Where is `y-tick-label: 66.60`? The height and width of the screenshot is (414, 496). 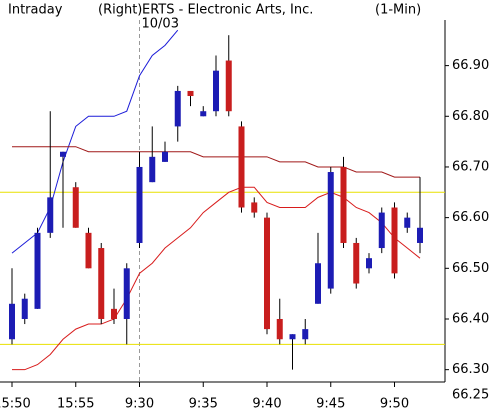
y-tick-label: 66.60 is located at coordinates (470, 217).